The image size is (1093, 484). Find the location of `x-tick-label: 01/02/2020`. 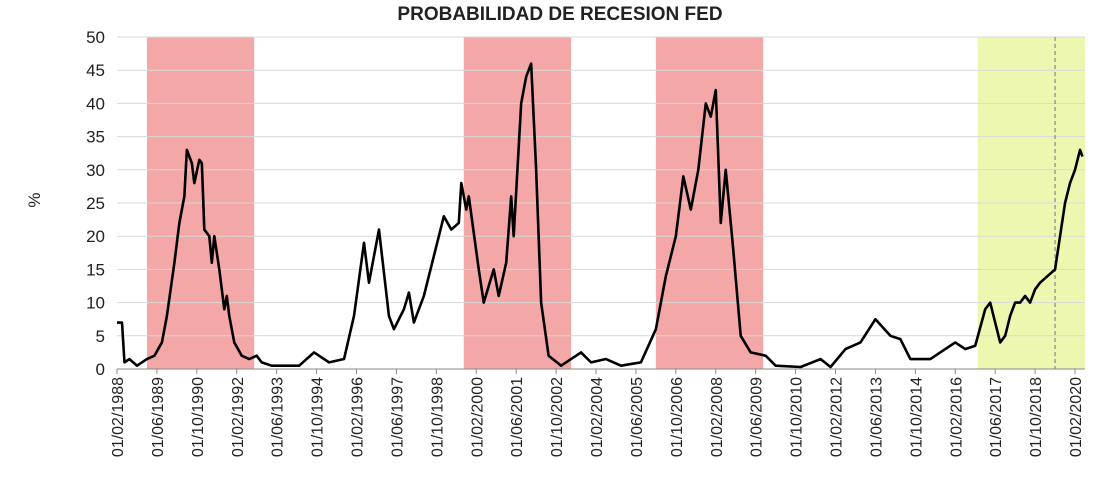

x-tick-label: 01/02/2020 is located at coordinates (1076, 417).